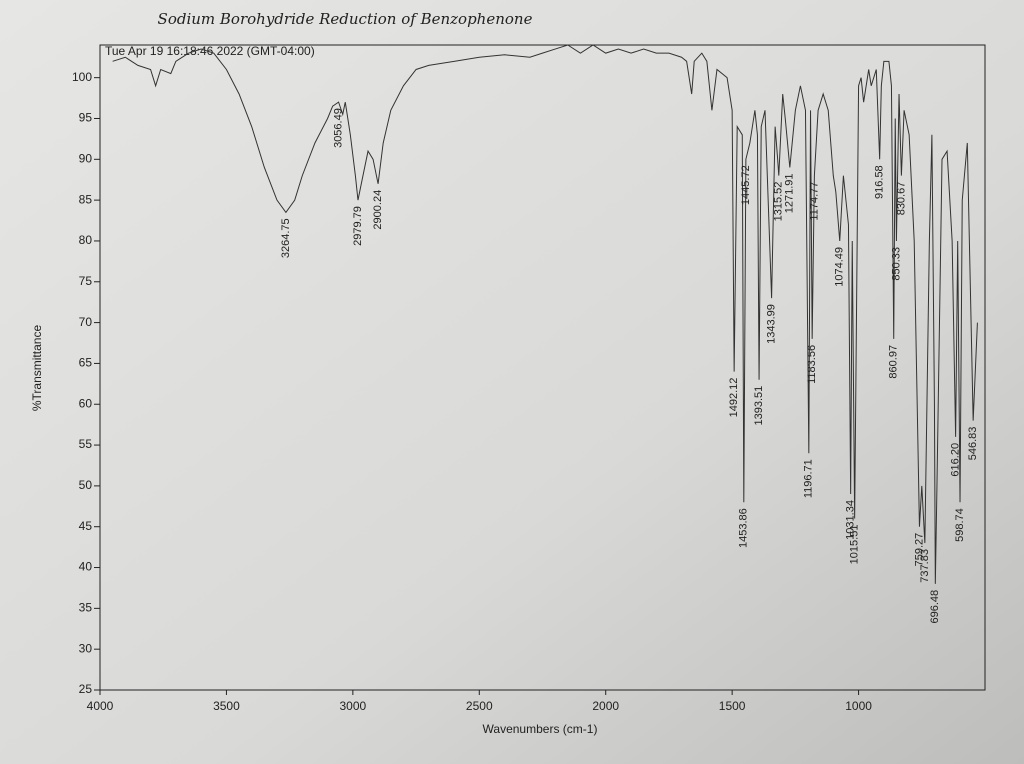  Describe the element at coordinates (353, 706) in the screenshot. I see `x-tick-label: 3000` at that location.